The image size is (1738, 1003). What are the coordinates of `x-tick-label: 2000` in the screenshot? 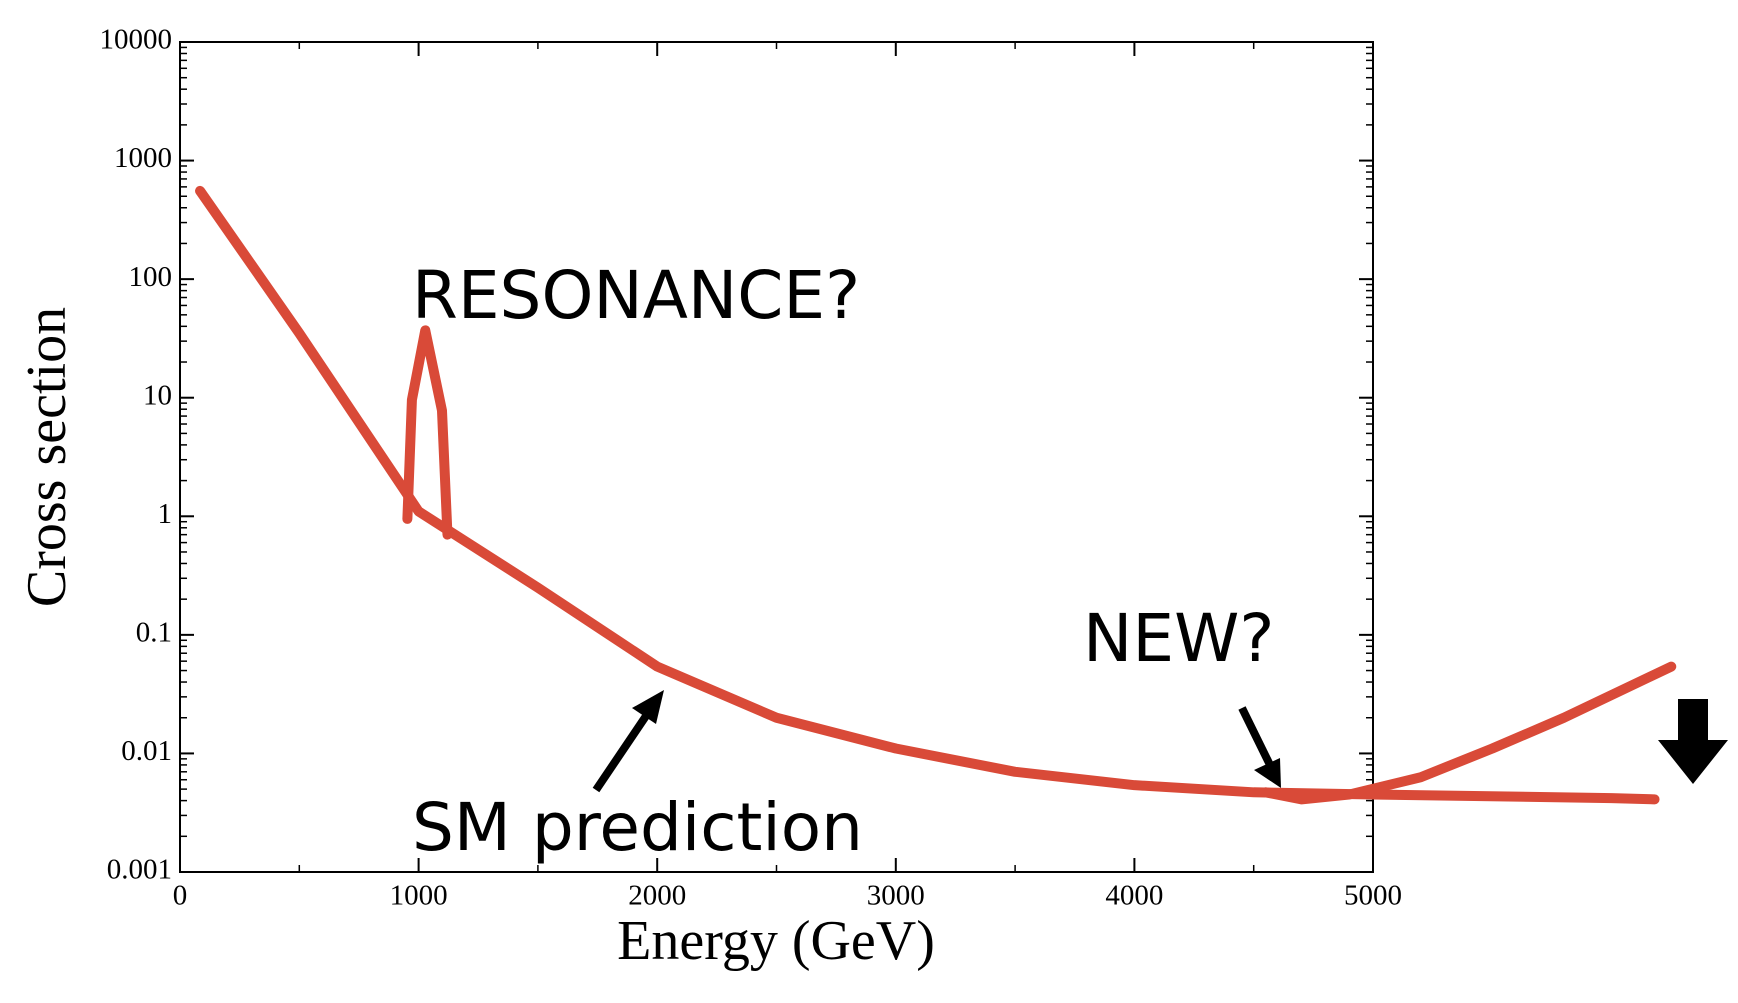 It's located at (657, 896).